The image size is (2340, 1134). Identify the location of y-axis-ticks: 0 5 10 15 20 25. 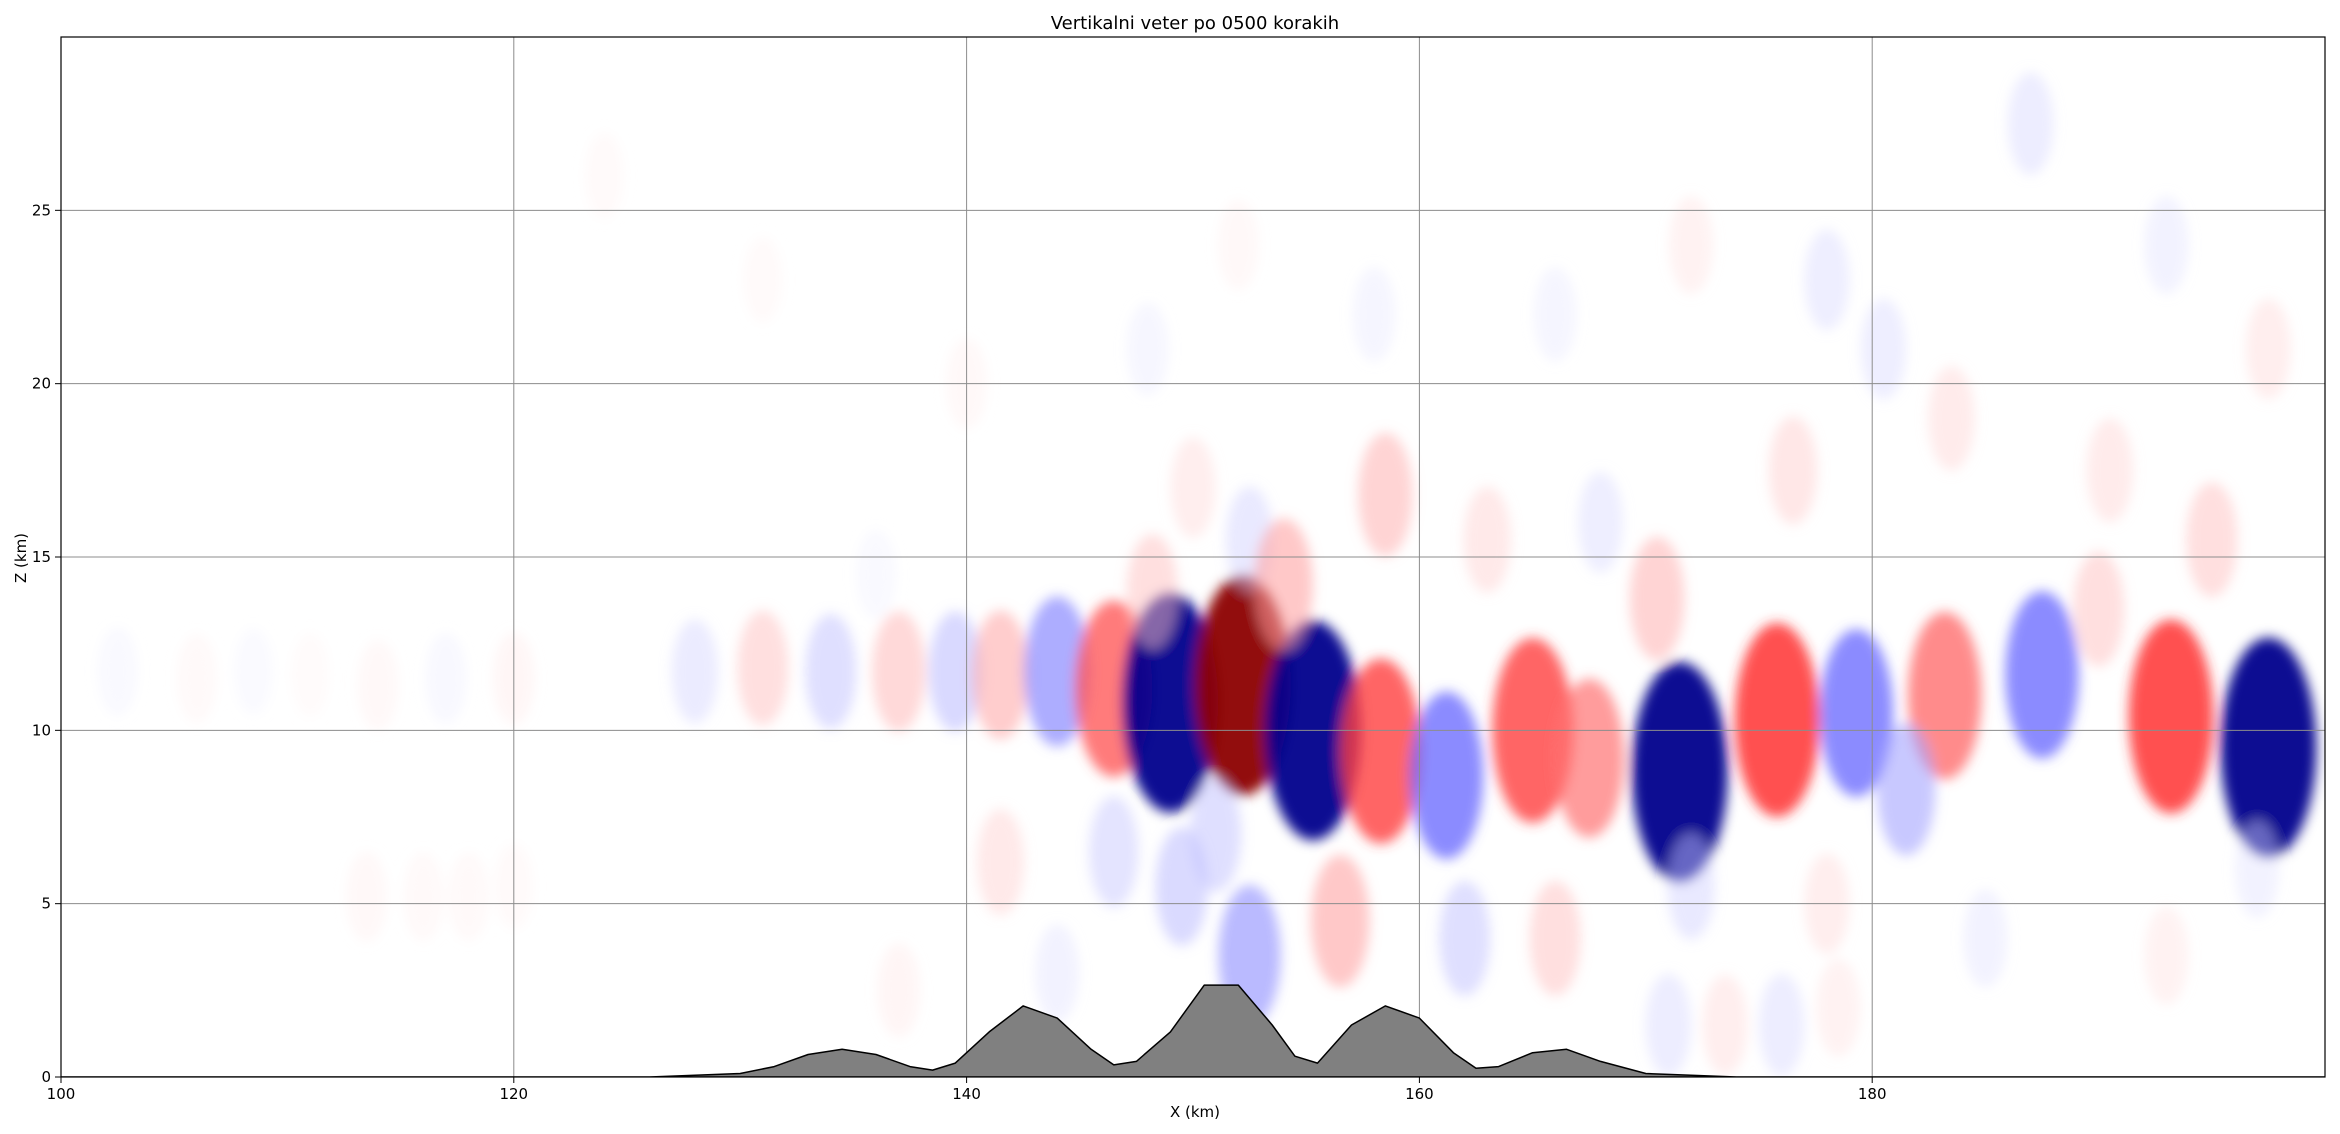
(46, 643).